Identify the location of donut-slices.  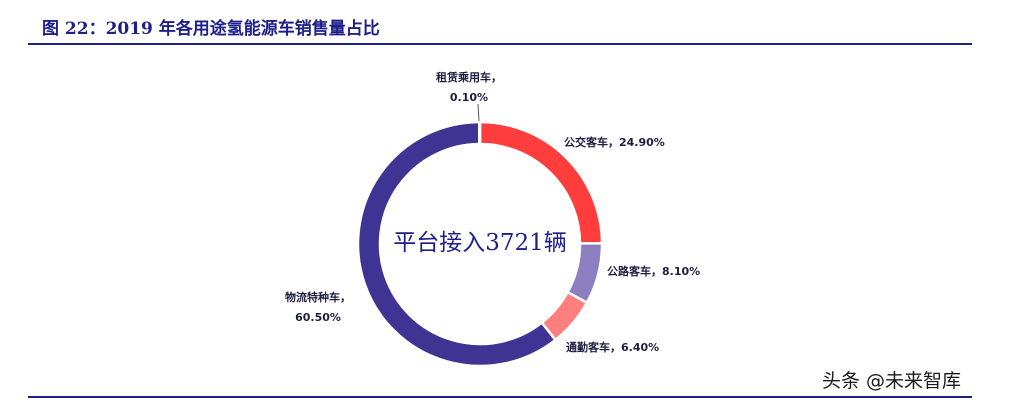
(480, 244).